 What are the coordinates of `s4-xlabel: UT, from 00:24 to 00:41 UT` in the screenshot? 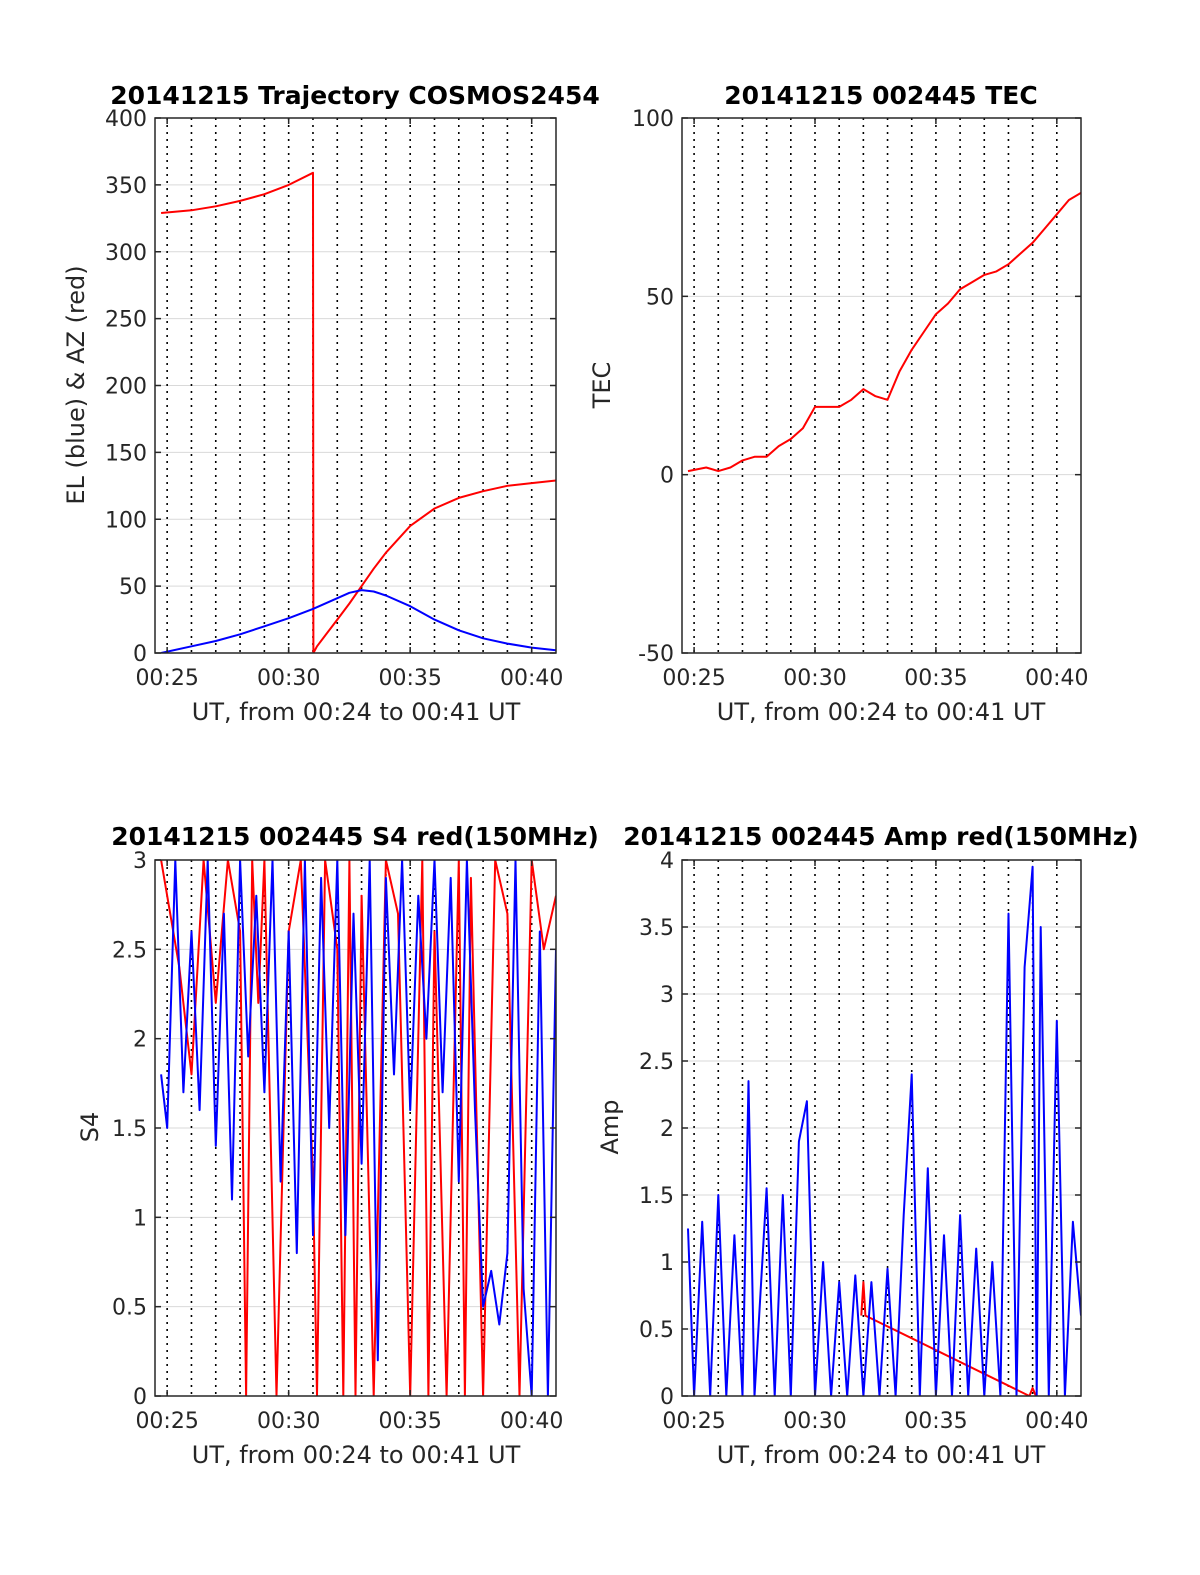 It's located at (356, 1455).